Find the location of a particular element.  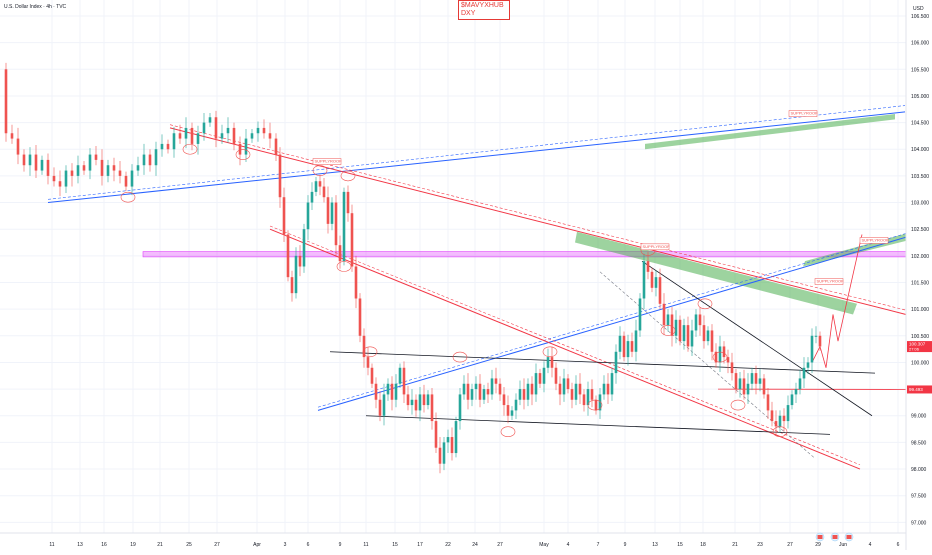

time-tick-label: 23 is located at coordinates (760, 545).